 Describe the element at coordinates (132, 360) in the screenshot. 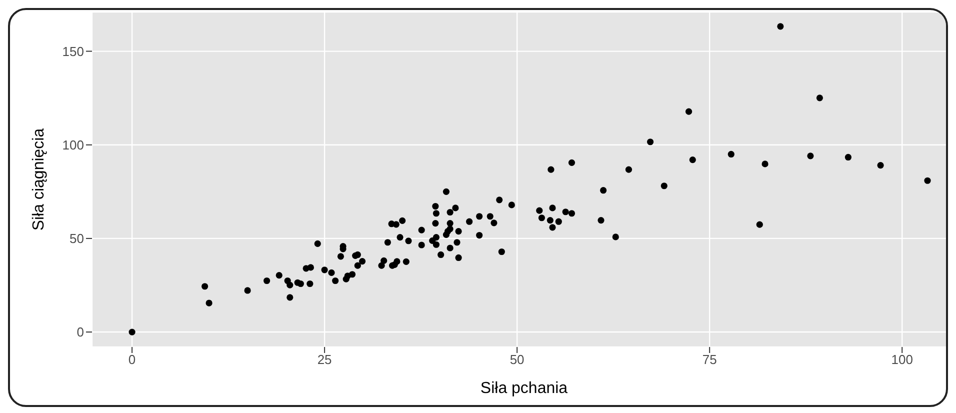

I see `x-tick-label: 0` at that location.